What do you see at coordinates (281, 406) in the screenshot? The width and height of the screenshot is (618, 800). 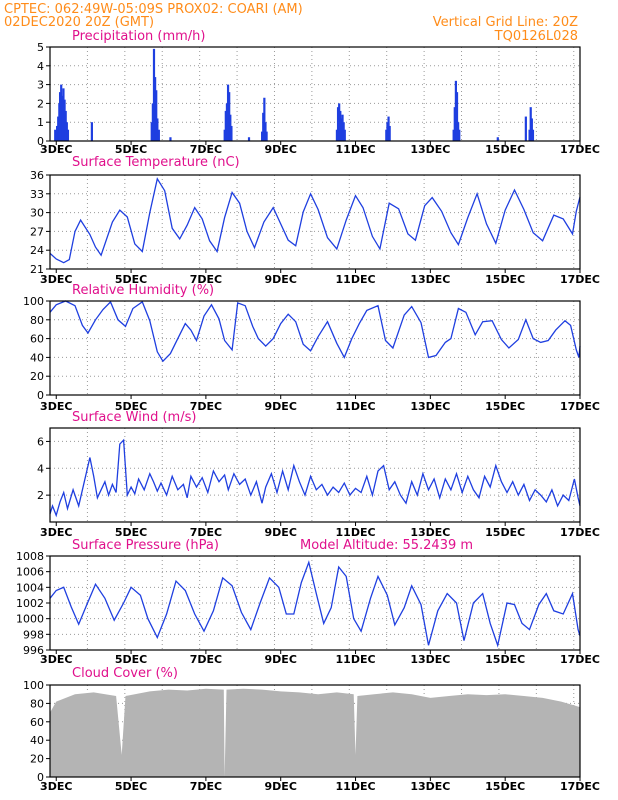 I see `humidity-xtick-label: 9DEC` at bounding box center [281, 406].